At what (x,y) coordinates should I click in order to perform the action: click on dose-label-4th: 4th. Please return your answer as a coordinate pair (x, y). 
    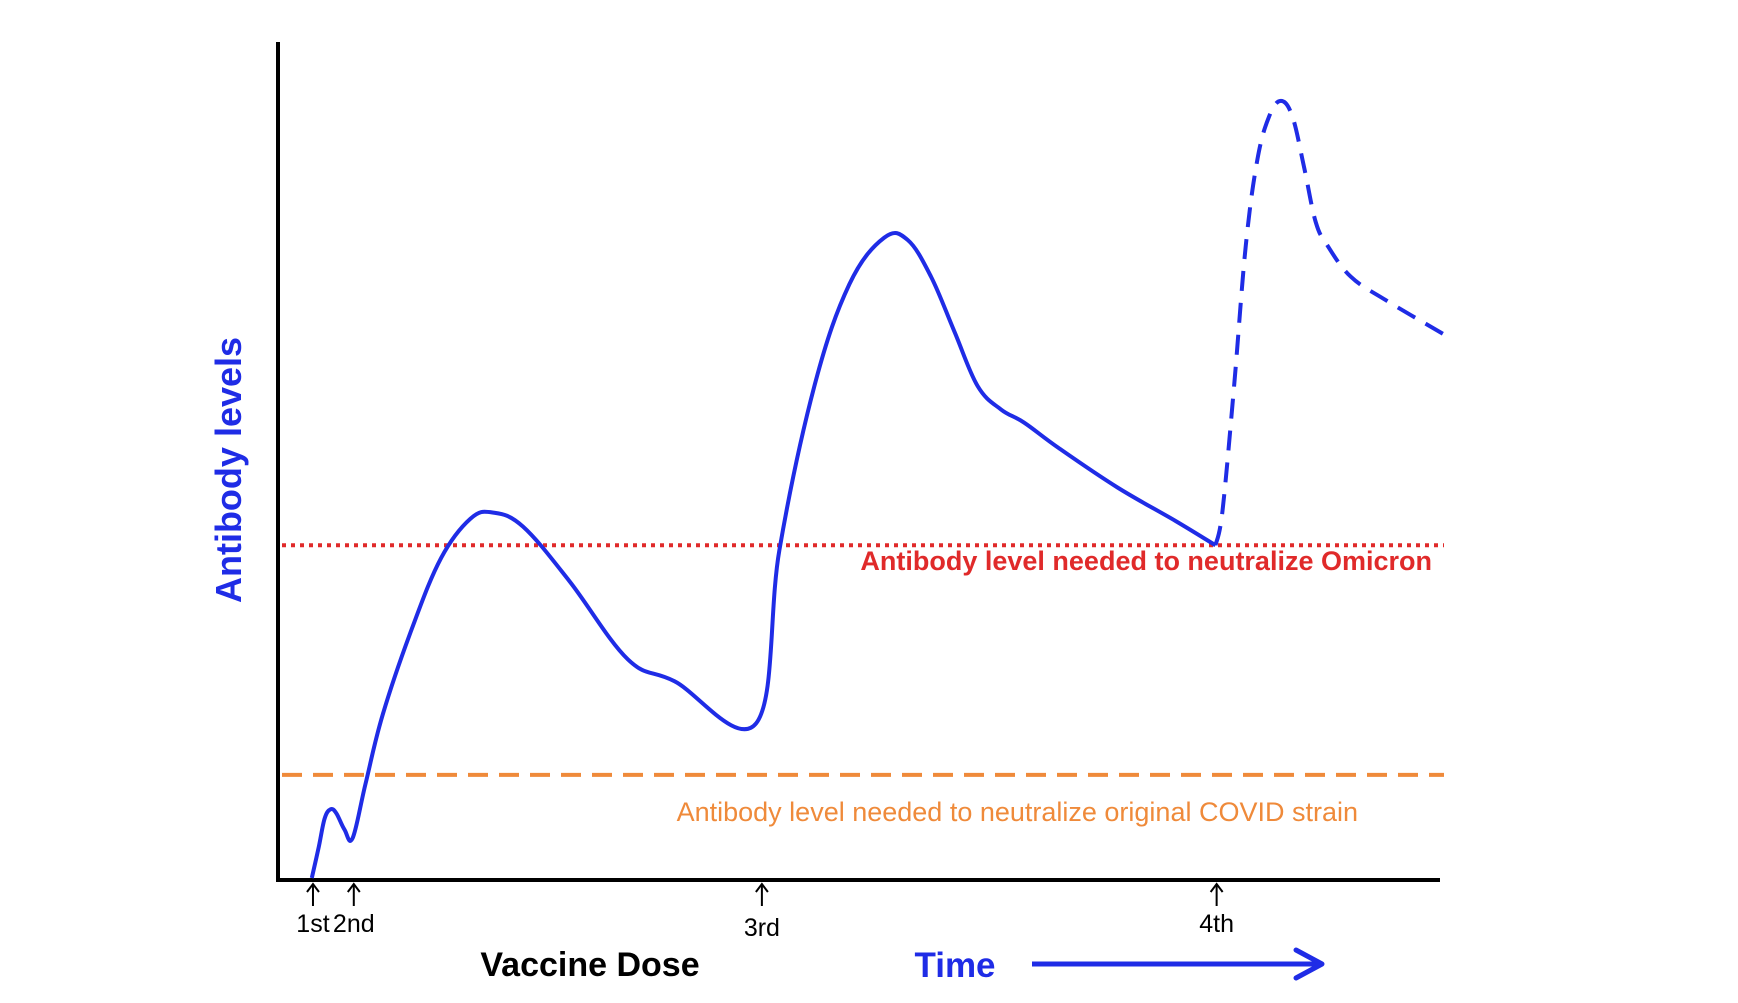
    Looking at the image, I should click on (1216, 924).